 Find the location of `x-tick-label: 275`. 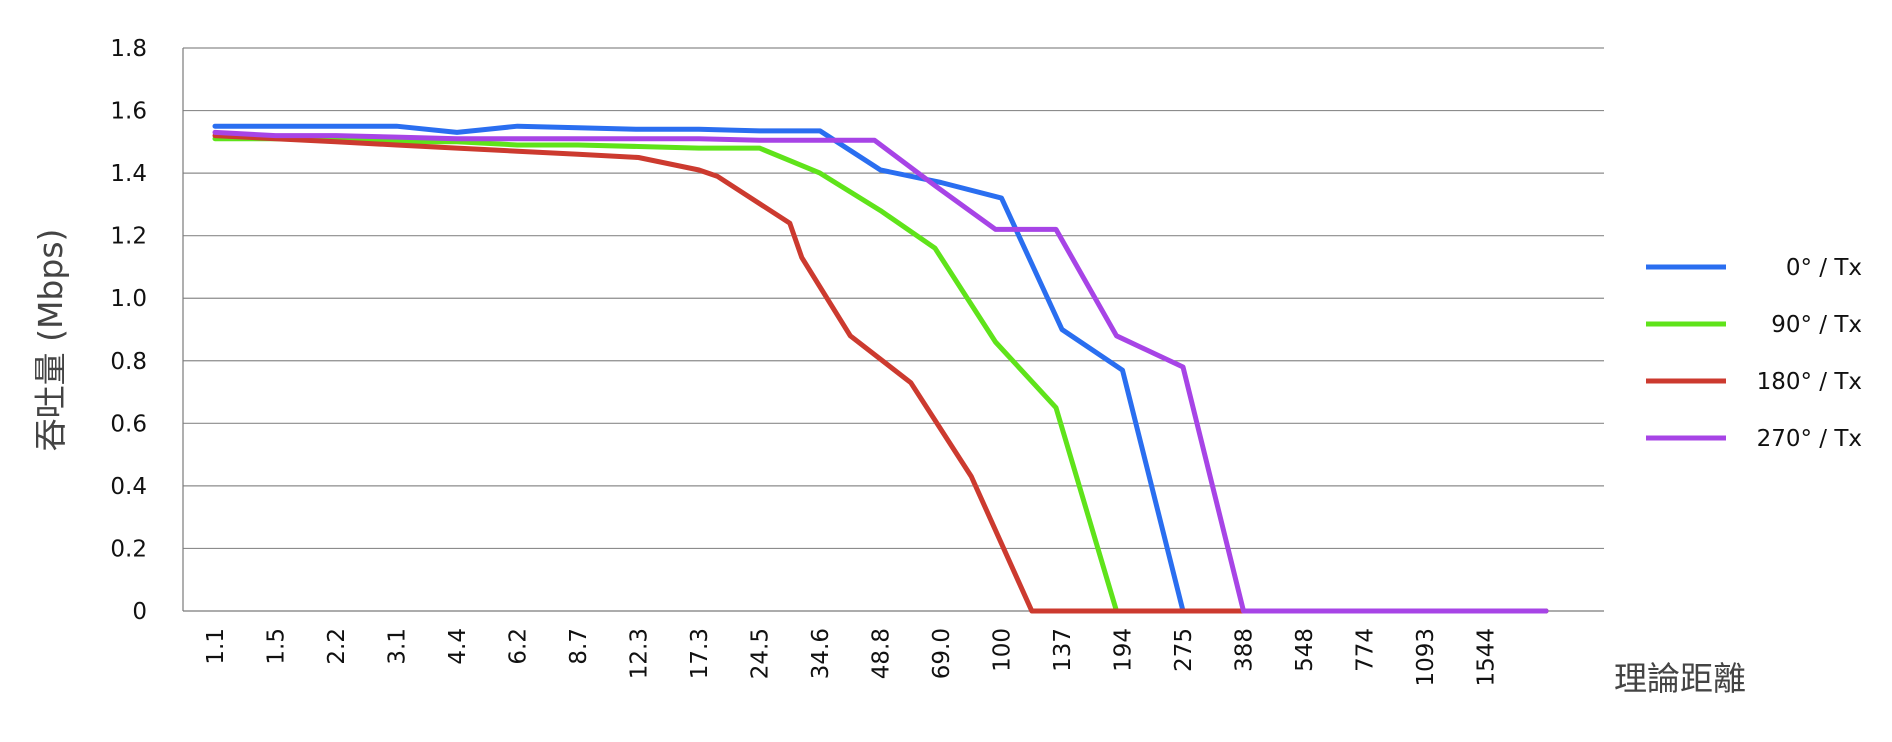

x-tick-label: 275 is located at coordinates (1184, 650).